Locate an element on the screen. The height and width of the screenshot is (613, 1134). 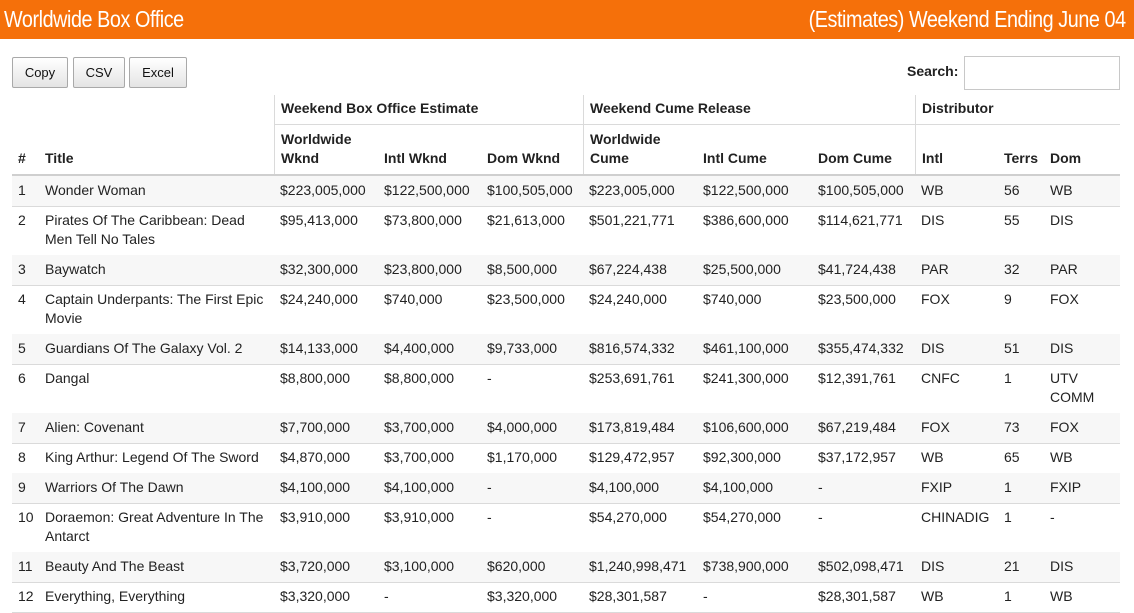
cell-dom: FXIP is located at coordinates (1066, 487).